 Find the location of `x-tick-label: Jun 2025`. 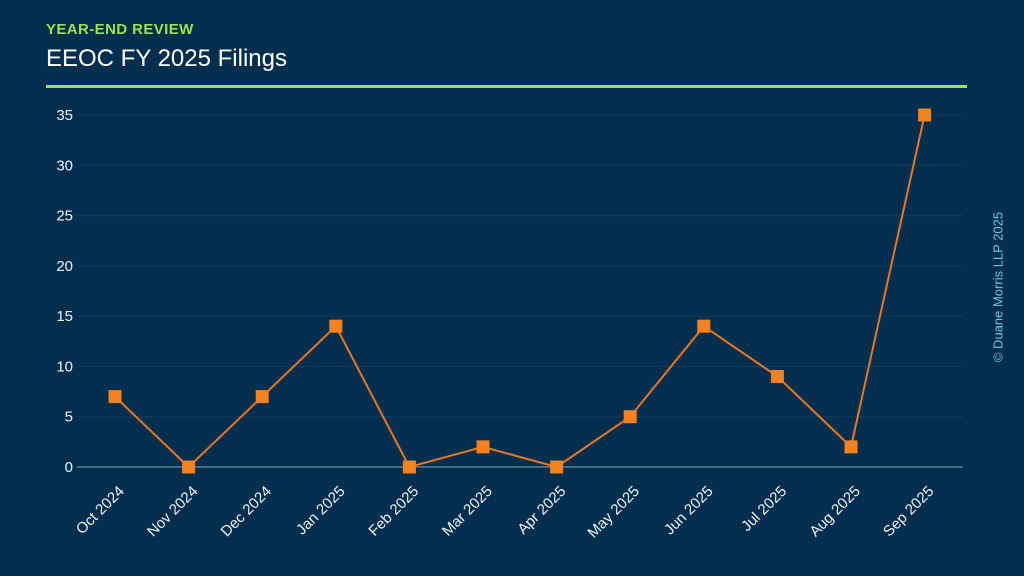

x-tick-label: Jun 2025 is located at coordinates (689, 511).